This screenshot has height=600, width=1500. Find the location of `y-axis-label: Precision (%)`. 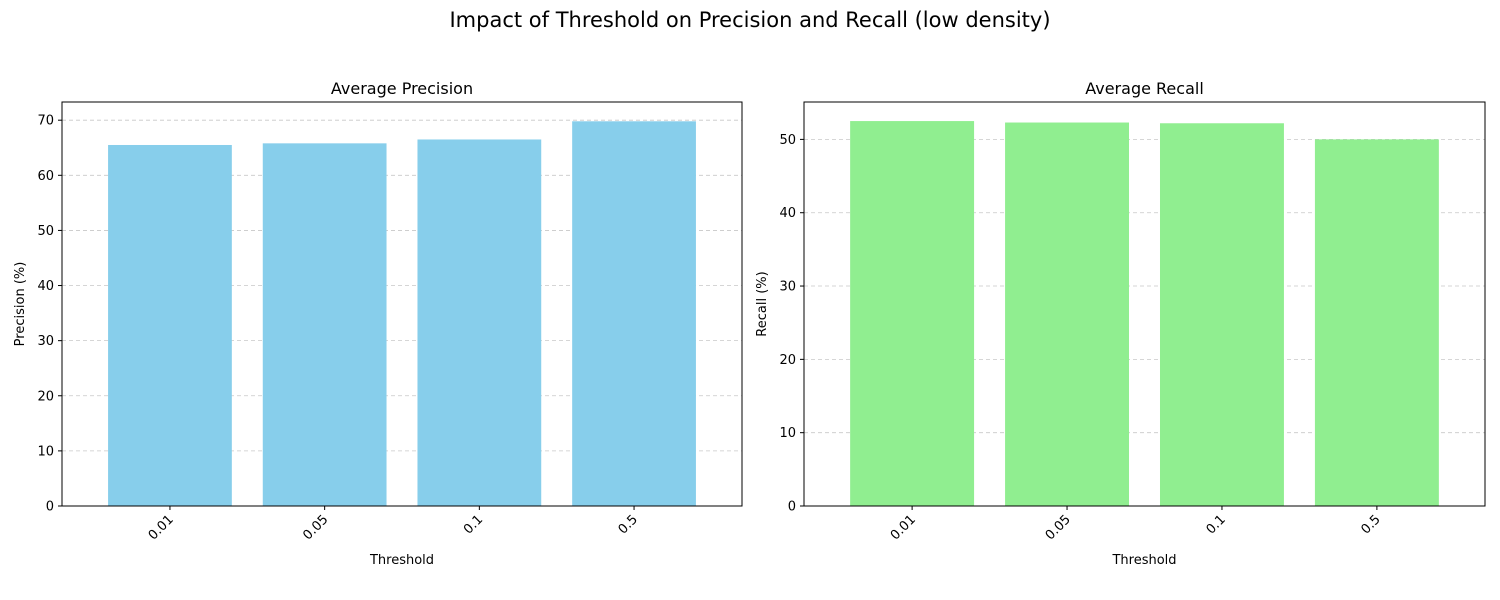

y-axis-label: Precision (%) is located at coordinates (20, 304).